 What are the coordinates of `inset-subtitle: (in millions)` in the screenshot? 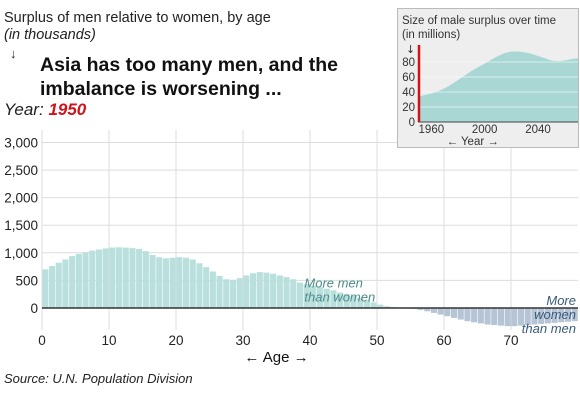 It's located at (431, 35).